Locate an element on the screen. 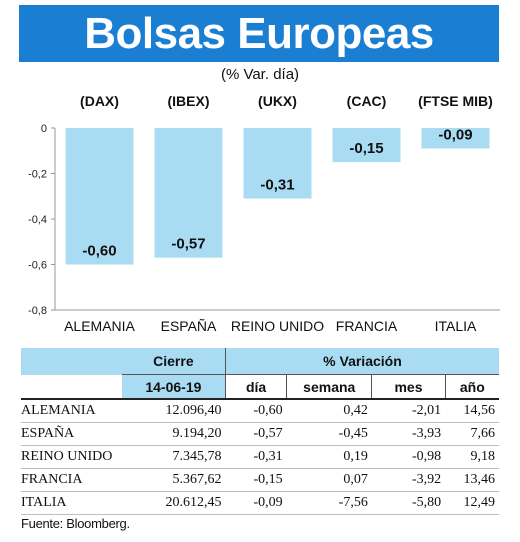 The width and height of the screenshot is (520, 542). y-tick-label: -0,4 is located at coordinates (37, 220).